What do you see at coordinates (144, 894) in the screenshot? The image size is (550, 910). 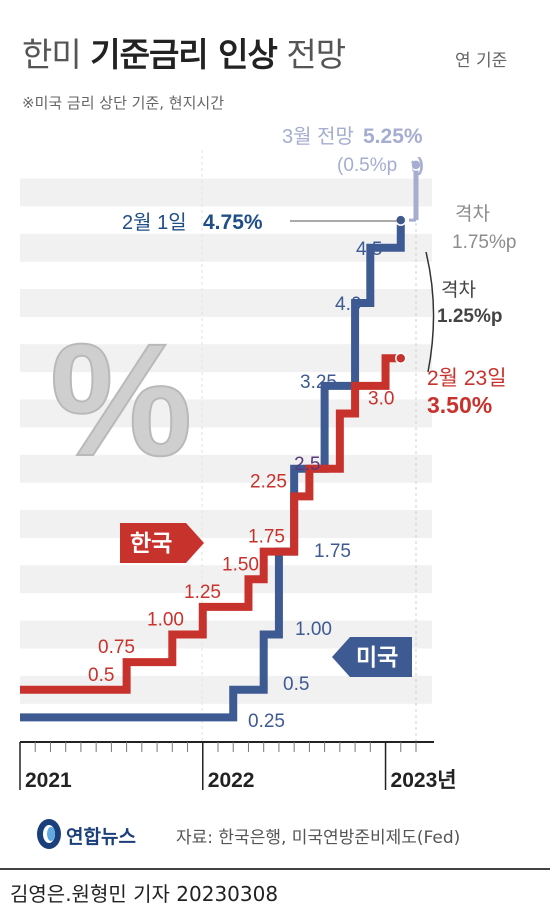 I see `credit-line: 김영은.원형민 기자 20230308` at bounding box center [144, 894].